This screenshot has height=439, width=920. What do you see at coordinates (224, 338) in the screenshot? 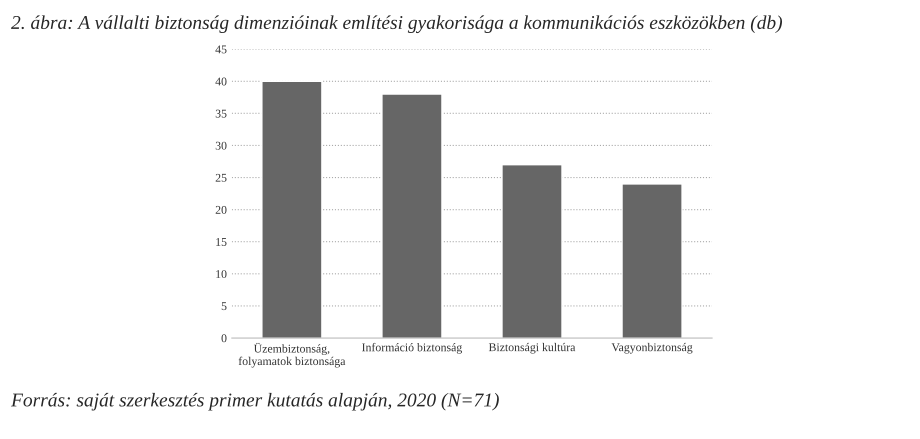
I see `y-tick-label: 0` at bounding box center [224, 338].